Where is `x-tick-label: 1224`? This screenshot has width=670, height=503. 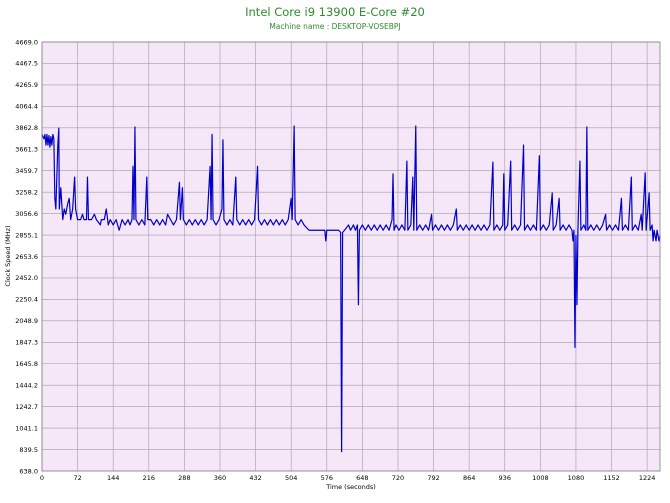
x-tick-label: 1224 is located at coordinates (647, 478).